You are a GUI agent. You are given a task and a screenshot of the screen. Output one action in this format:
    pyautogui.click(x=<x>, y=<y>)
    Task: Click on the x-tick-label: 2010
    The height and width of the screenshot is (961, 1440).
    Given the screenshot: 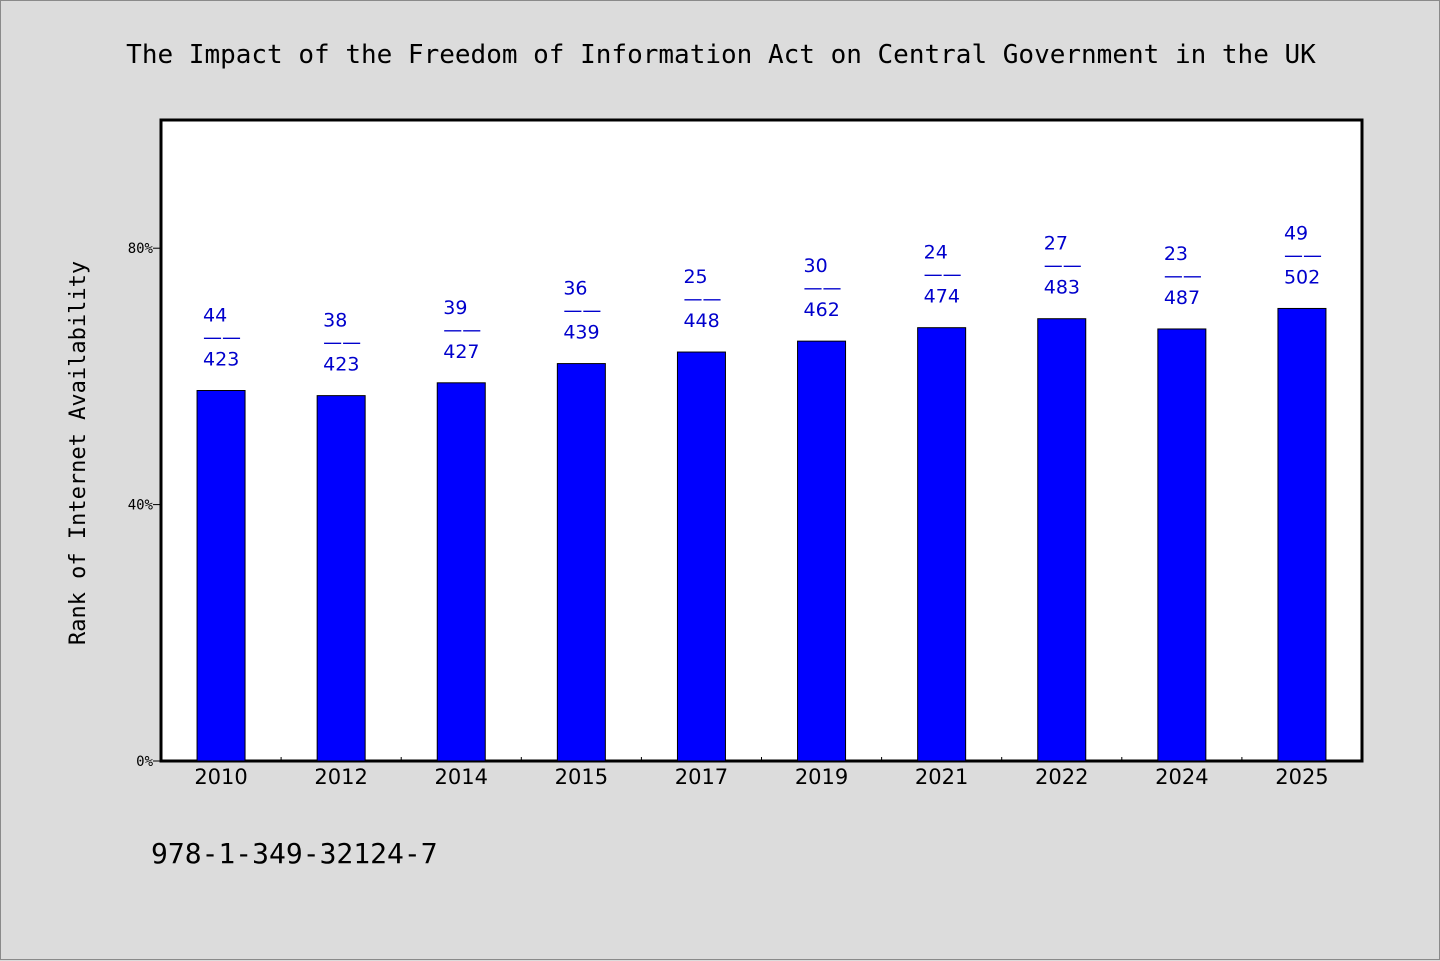 What is the action you would take?
    pyautogui.click(x=220, y=777)
    